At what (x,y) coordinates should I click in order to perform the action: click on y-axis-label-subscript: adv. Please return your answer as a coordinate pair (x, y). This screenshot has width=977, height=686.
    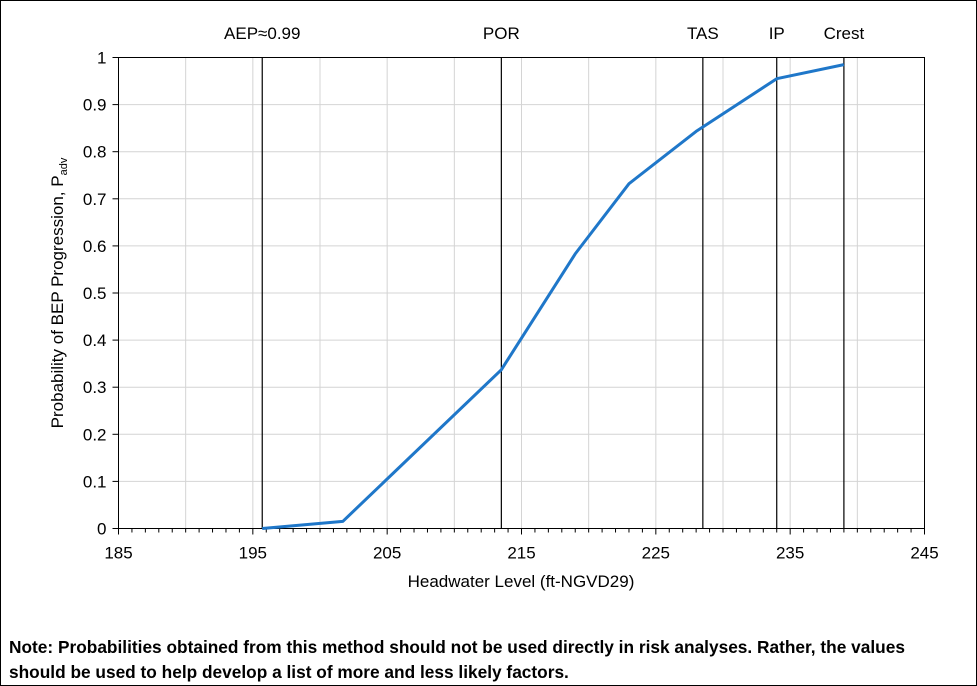
    Looking at the image, I should click on (64, 166).